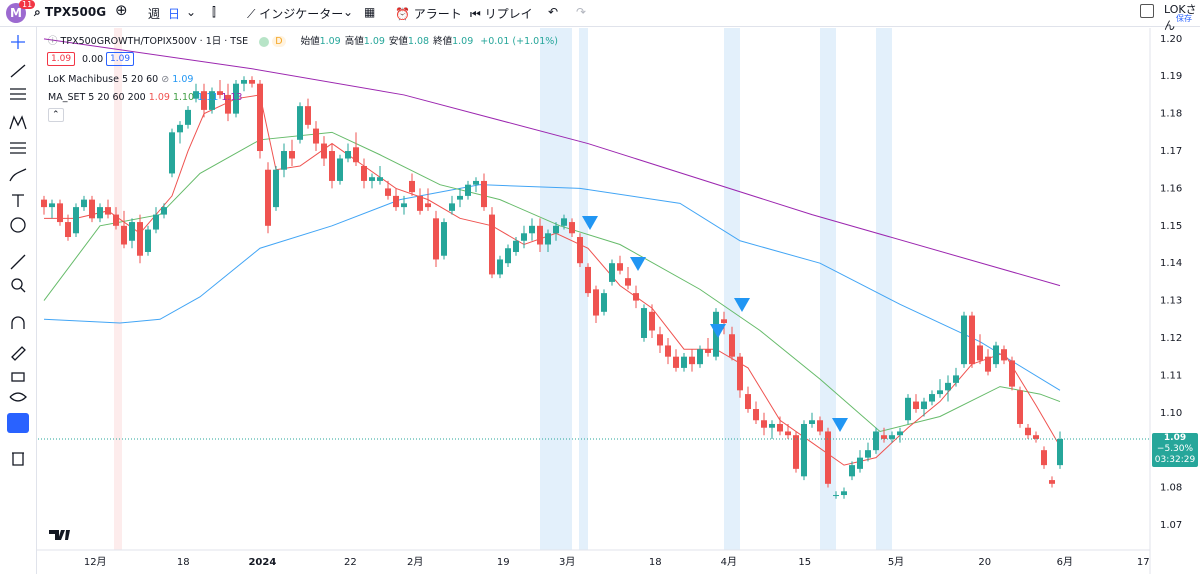 The height and width of the screenshot is (574, 1200). What do you see at coordinates (18, 322) in the screenshot?
I see `magnet` at bounding box center [18, 322].